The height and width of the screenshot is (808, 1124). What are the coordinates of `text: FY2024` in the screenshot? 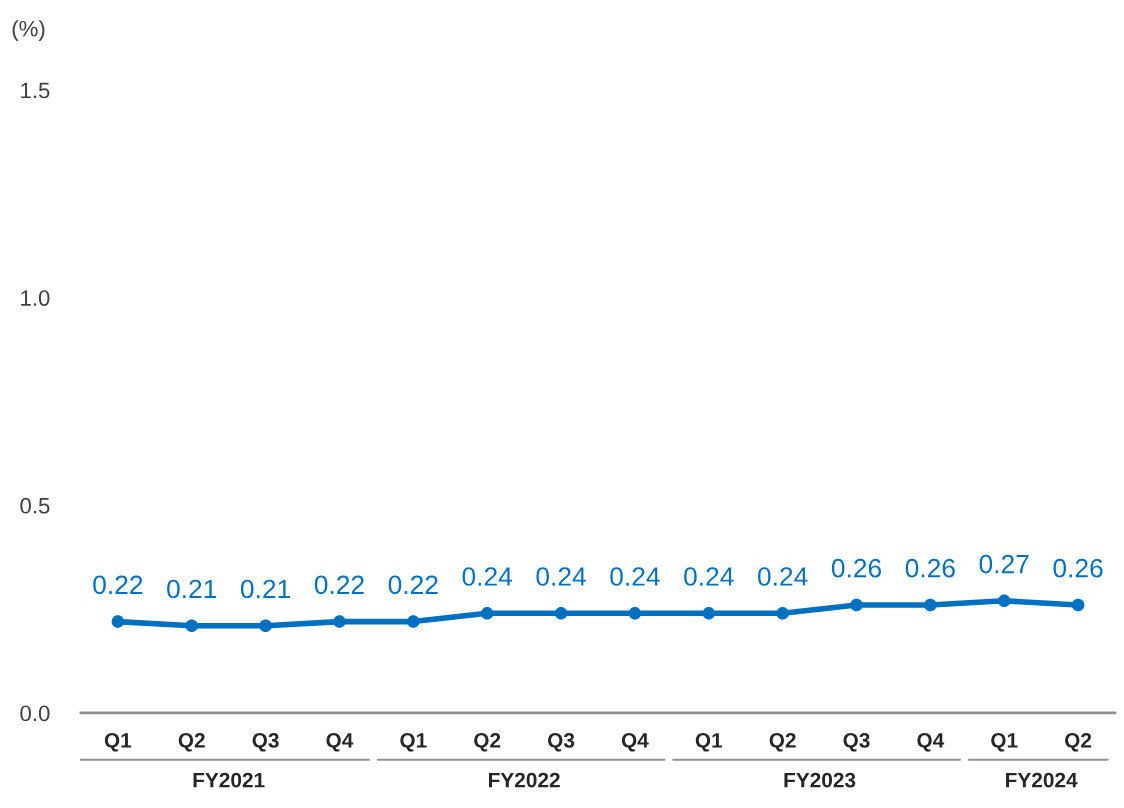 It's located at (1042, 780).